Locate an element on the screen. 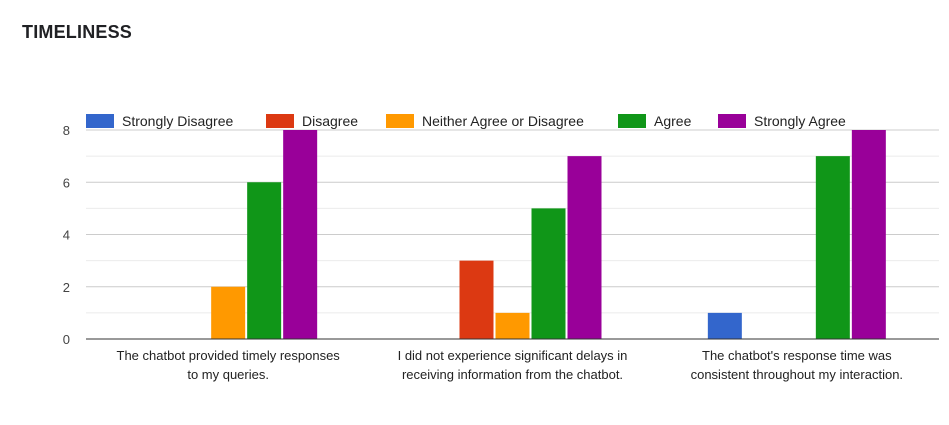 Image resolution: width=949 pixels, height=425 pixels. bar-strongly-disagree is located at coordinates (724, 325).